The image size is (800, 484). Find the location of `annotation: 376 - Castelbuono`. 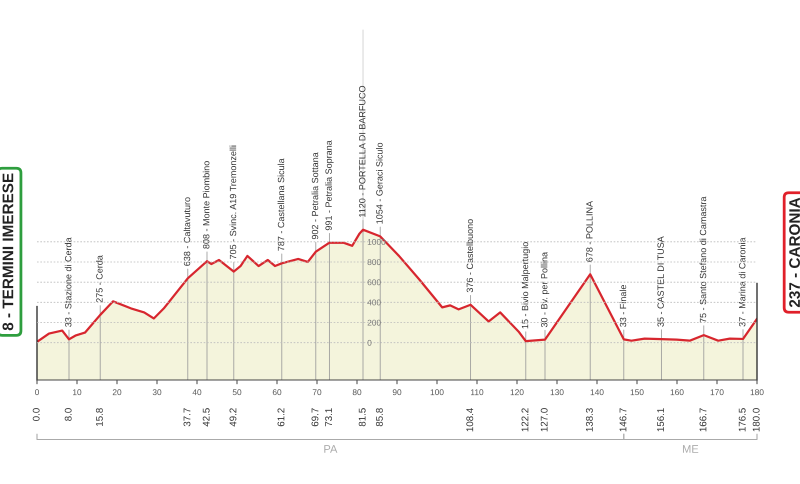

annotation: 376 - Castelbuono is located at coordinates (470, 255).